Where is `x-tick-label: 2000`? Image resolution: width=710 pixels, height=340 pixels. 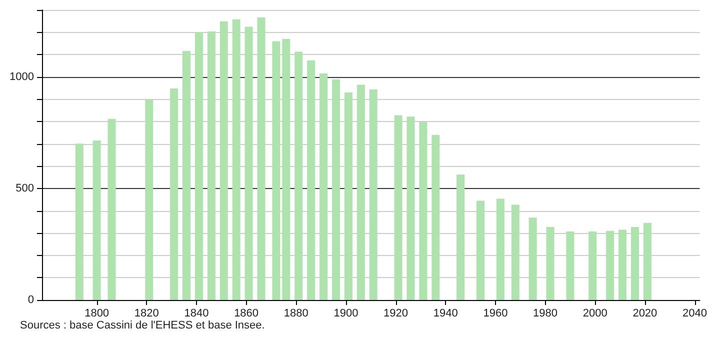 x-tick-label: 2000 is located at coordinates (595, 314).